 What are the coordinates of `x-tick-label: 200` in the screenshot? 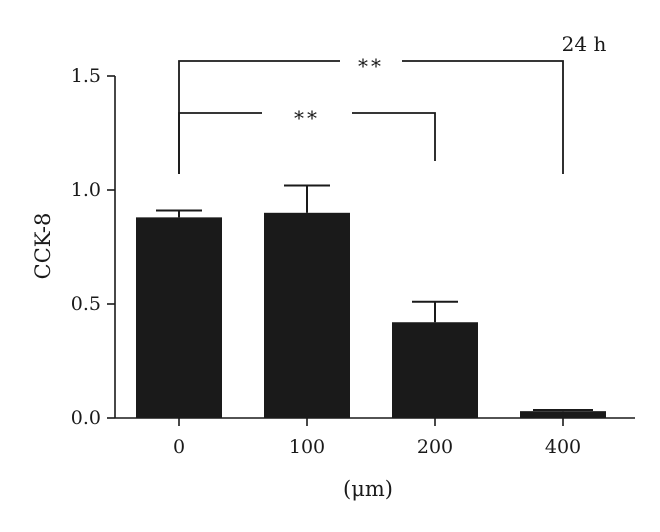 It's located at (435, 447).